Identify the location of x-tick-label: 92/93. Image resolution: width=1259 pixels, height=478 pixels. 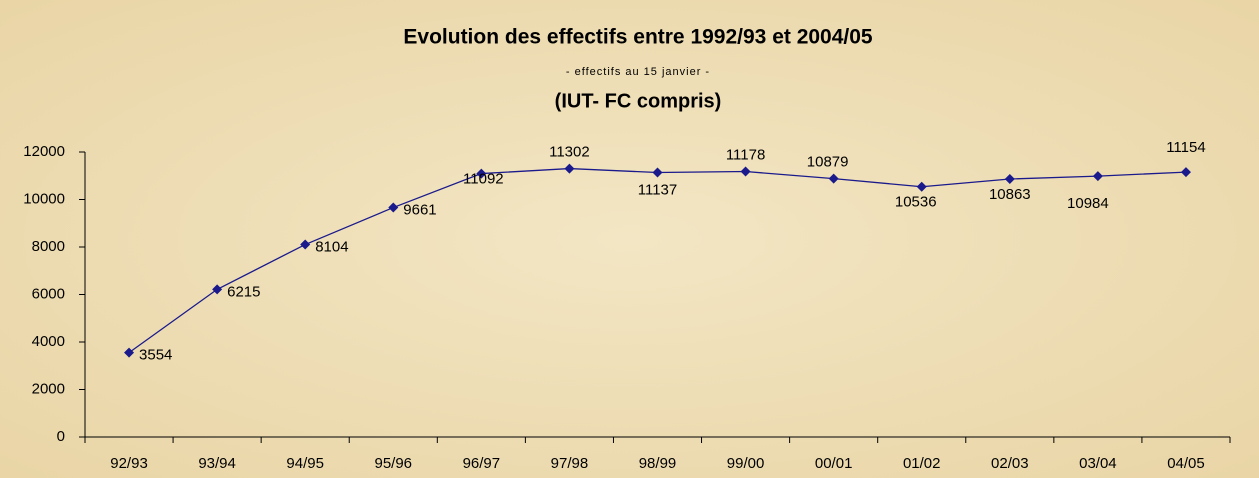
(129, 463).